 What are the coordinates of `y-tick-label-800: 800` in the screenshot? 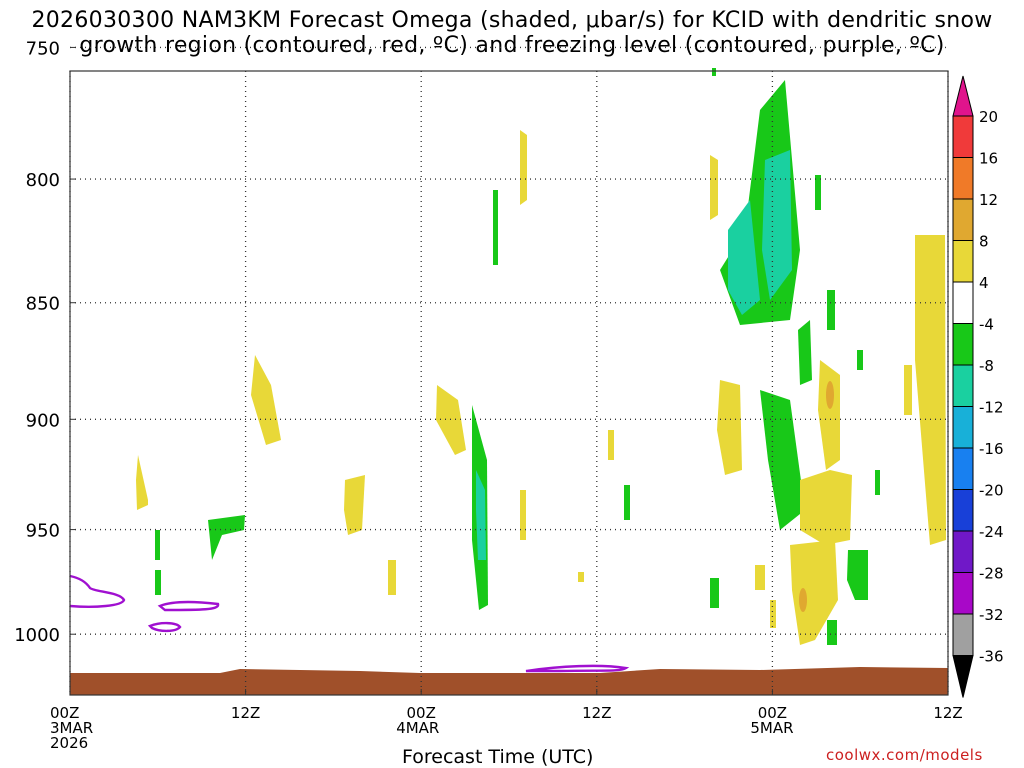 It's located at (43, 180).